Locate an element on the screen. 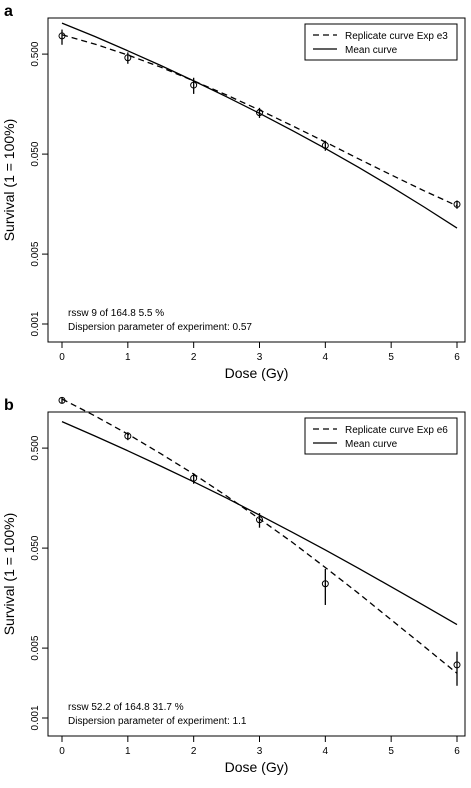 This screenshot has height=788, width=471. legend-label: Replicate curve Exp e3 is located at coordinates (396, 36).